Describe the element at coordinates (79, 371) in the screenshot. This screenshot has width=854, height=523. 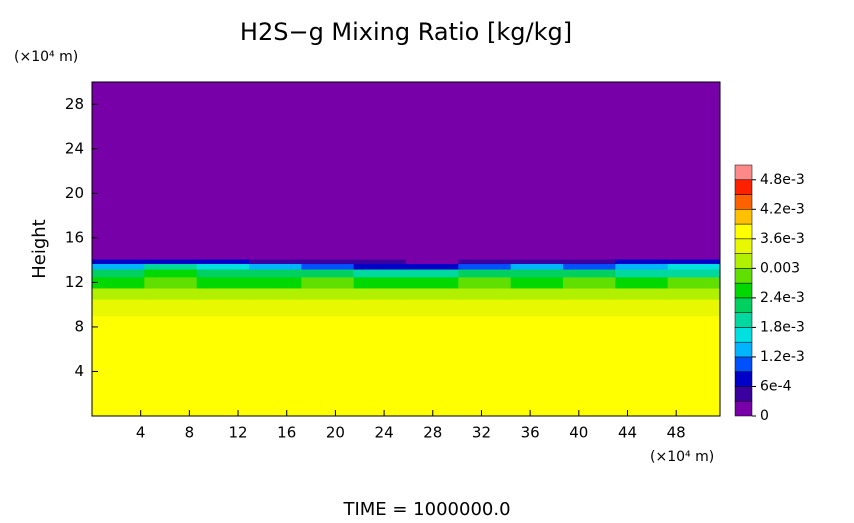
I see `y-tick-label: 4` at that location.